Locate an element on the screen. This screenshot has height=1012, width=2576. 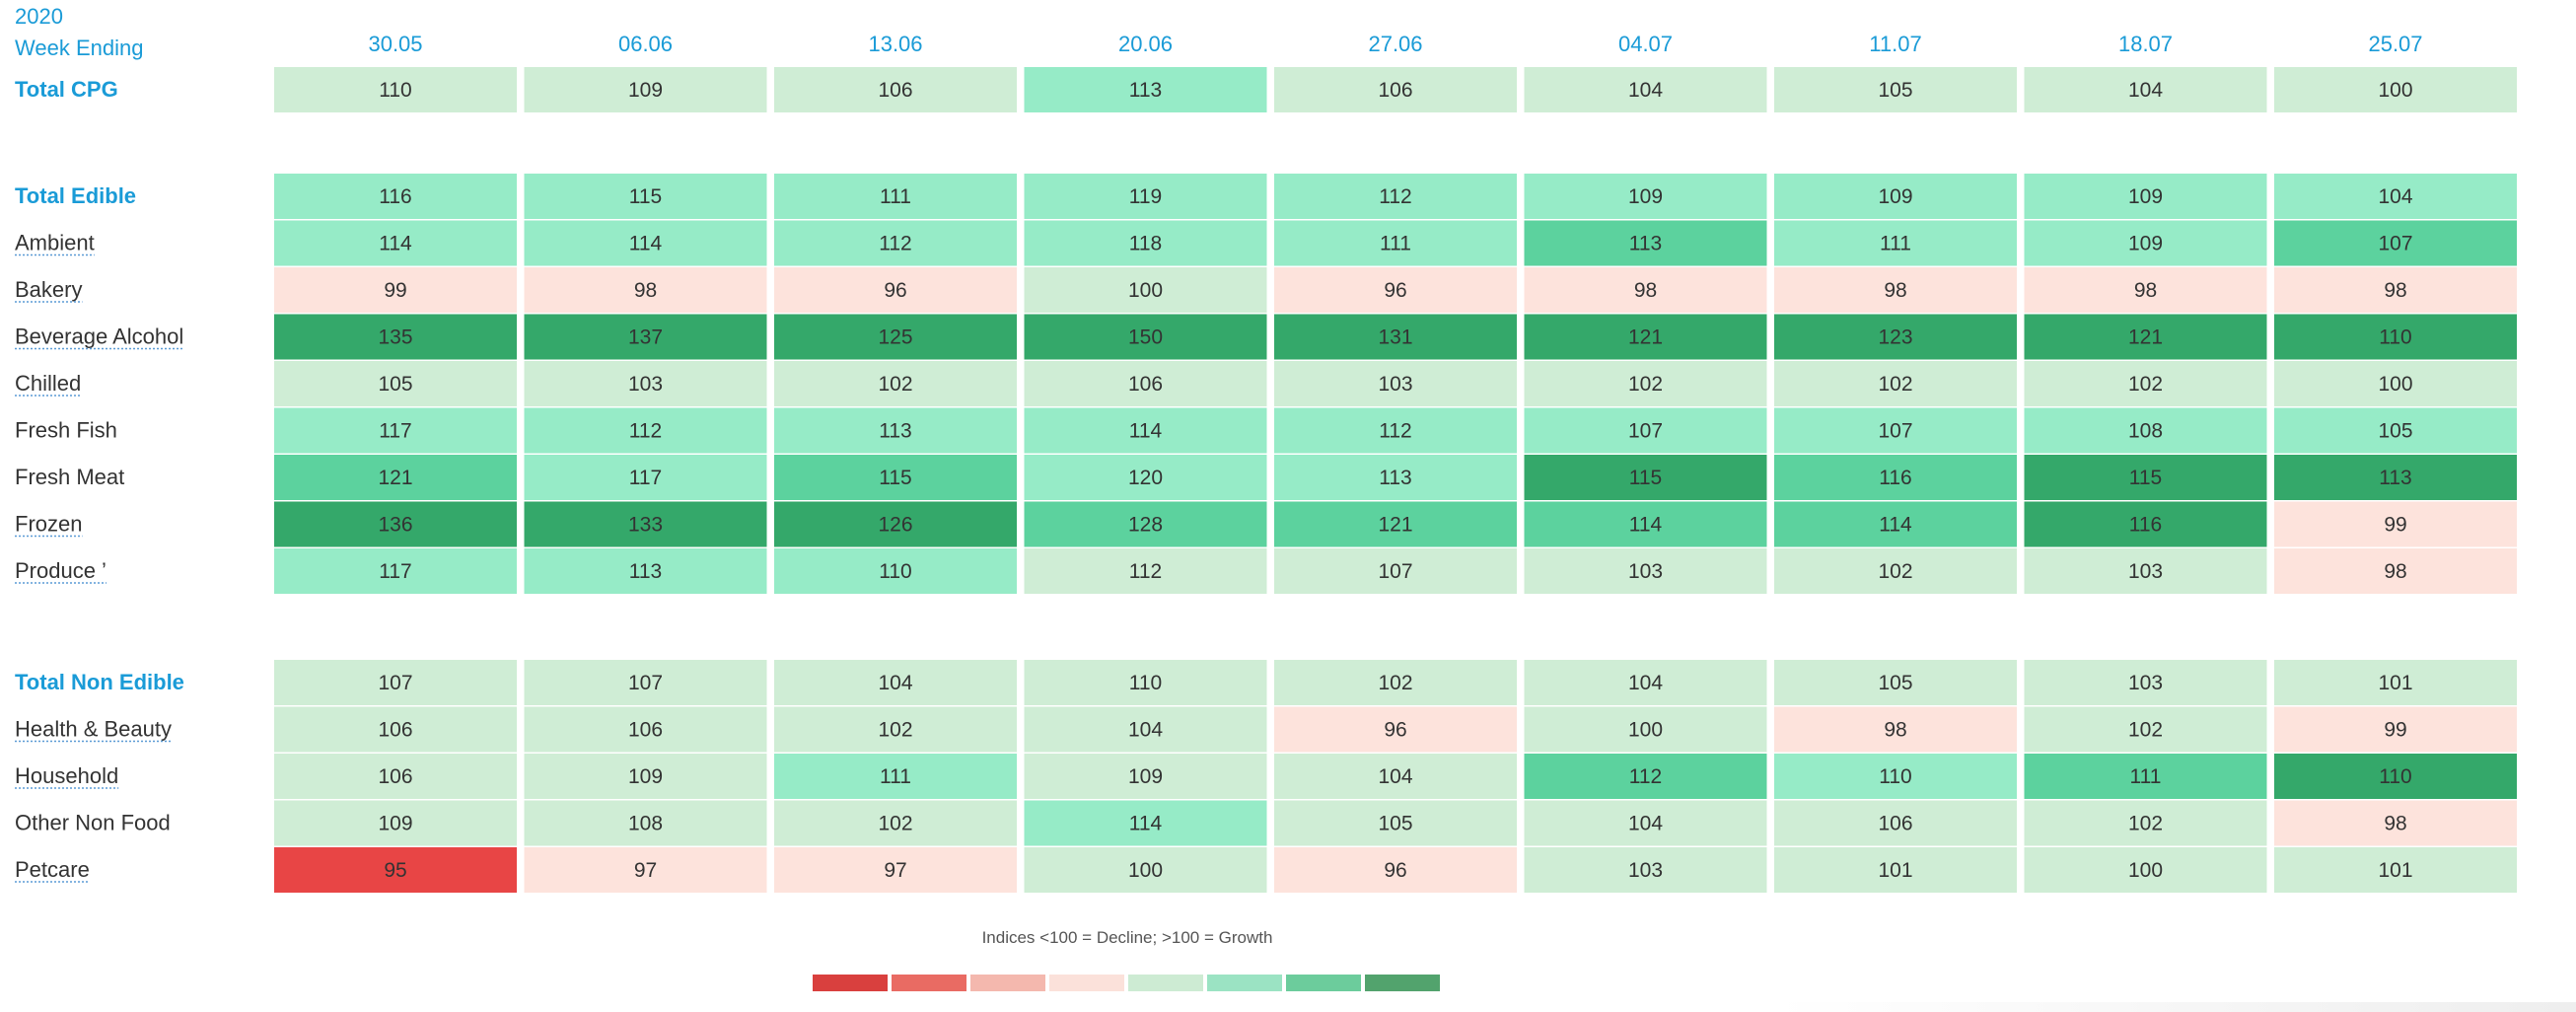
cell-value: 97 is located at coordinates (645, 870).